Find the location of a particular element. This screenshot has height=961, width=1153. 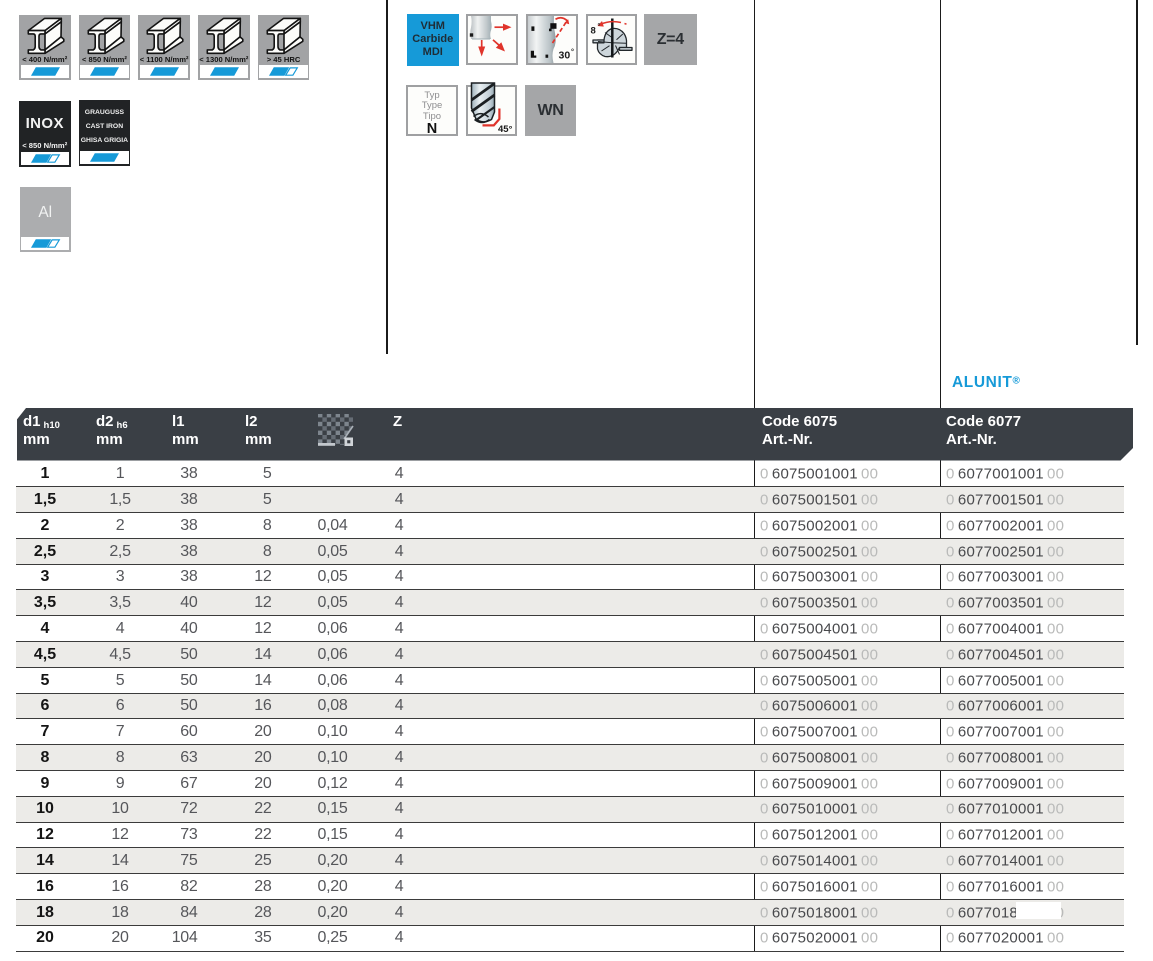

svg-text: 30 is located at coordinates (565, 56).